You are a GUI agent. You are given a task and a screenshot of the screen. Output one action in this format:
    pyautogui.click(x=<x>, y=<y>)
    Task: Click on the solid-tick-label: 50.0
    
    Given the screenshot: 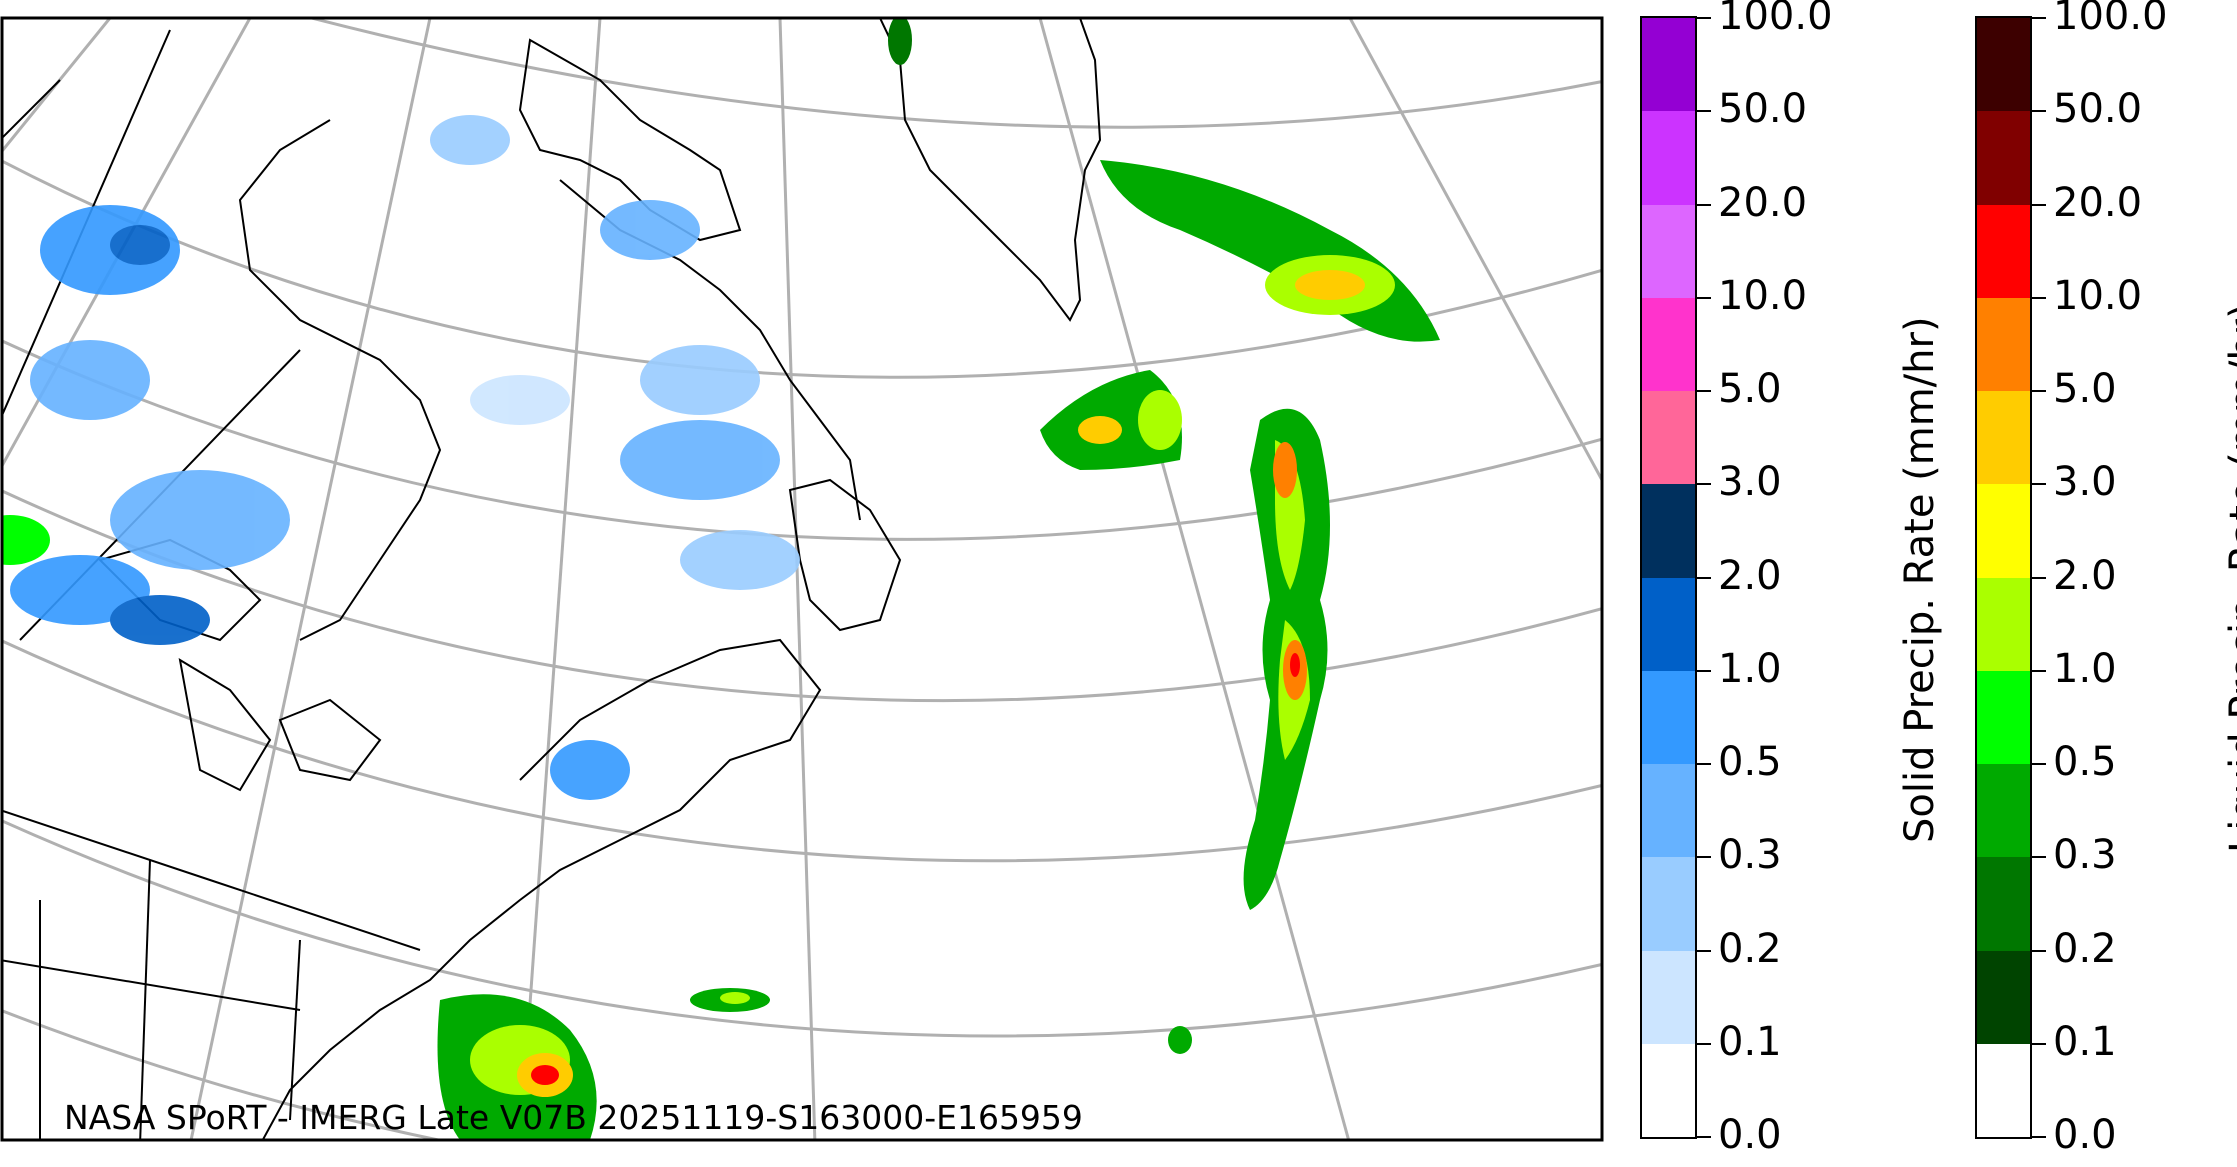 What is the action you would take?
    pyautogui.click(x=1763, y=109)
    